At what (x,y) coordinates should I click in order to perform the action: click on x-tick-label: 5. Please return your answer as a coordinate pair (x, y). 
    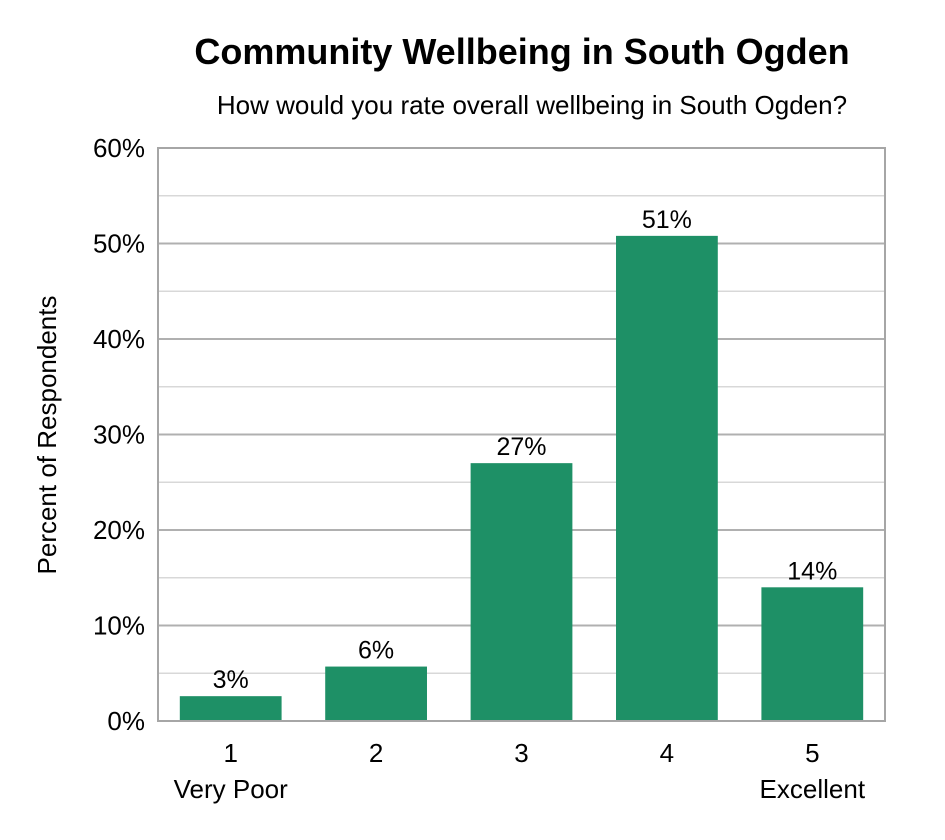
    Looking at the image, I should click on (812, 753).